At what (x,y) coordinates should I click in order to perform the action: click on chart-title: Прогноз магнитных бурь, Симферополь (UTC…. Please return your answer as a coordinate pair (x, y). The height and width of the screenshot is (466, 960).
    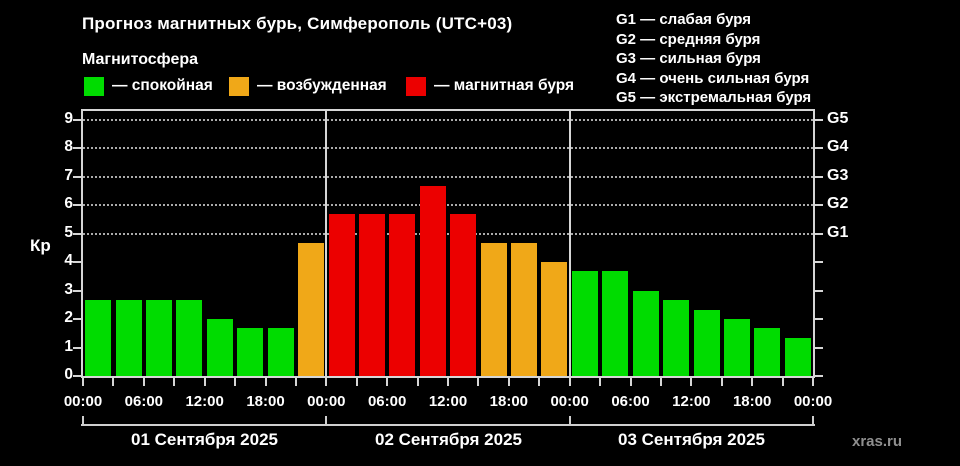
    Looking at the image, I should click on (297, 23).